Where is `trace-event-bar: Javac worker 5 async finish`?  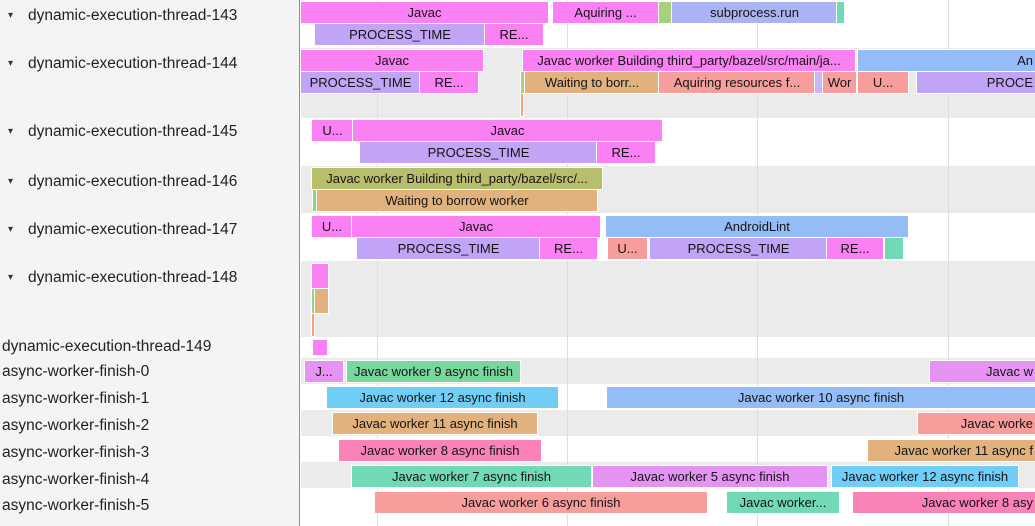
trace-event-bar: Javac worker 5 async finish is located at coordinates (710, 476).